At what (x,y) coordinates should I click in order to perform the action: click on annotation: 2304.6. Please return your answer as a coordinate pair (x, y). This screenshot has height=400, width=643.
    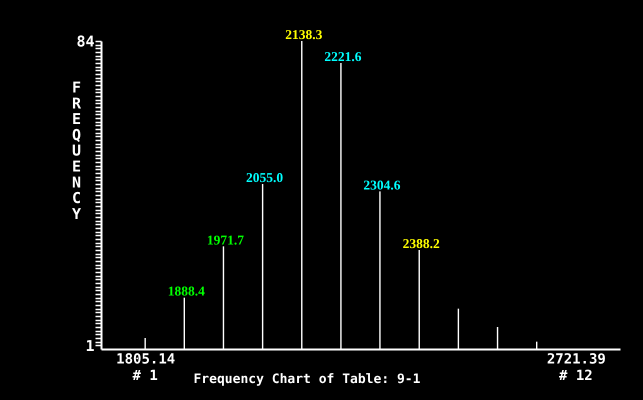
    Looking at the image, I should click on (382, 184).